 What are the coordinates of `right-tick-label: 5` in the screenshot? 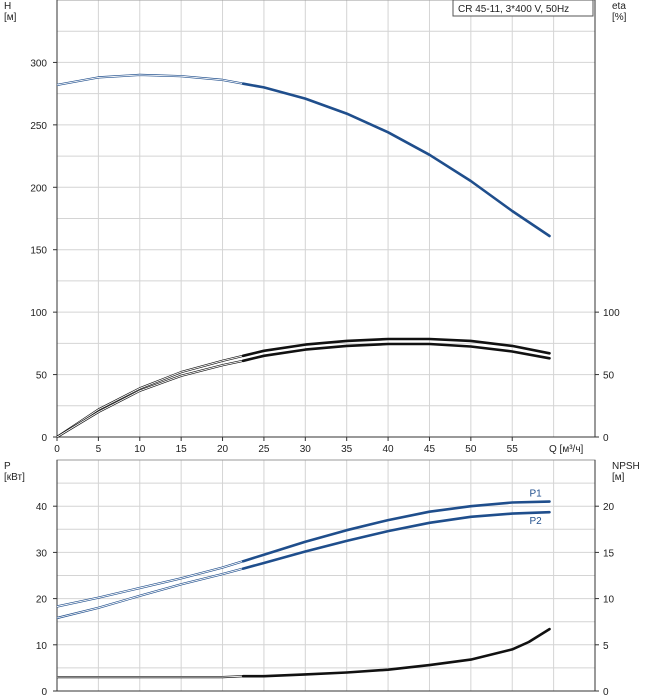 It's located at (606, 646).